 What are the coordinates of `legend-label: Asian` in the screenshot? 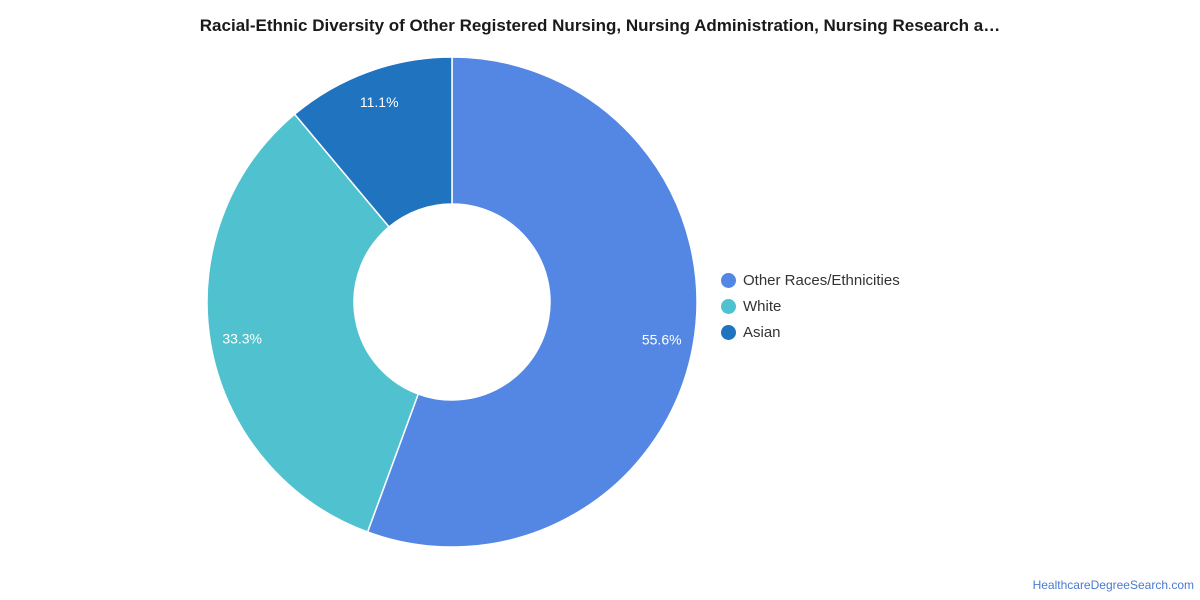 It's located at (762, 332).